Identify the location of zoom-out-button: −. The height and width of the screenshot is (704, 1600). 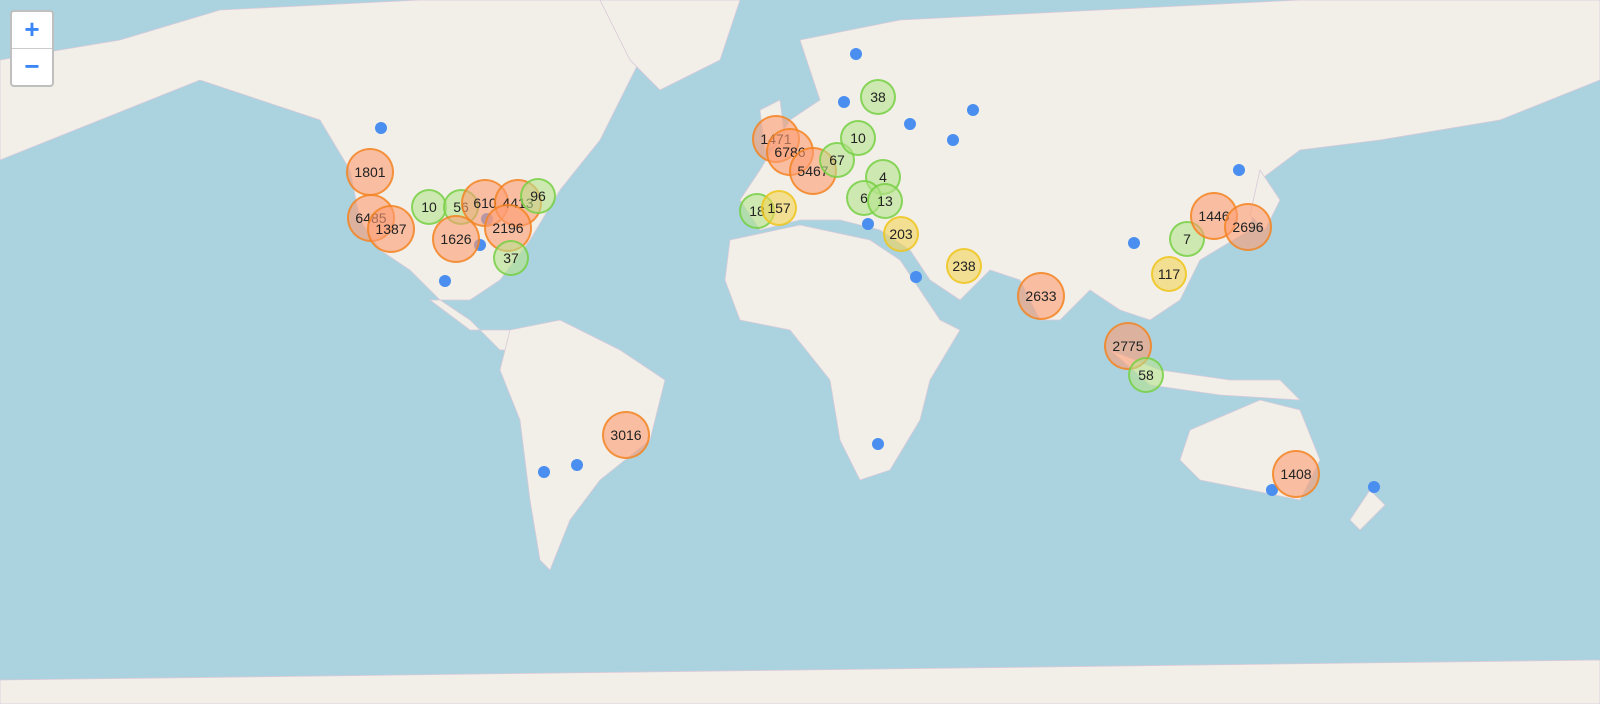
(32, 66).